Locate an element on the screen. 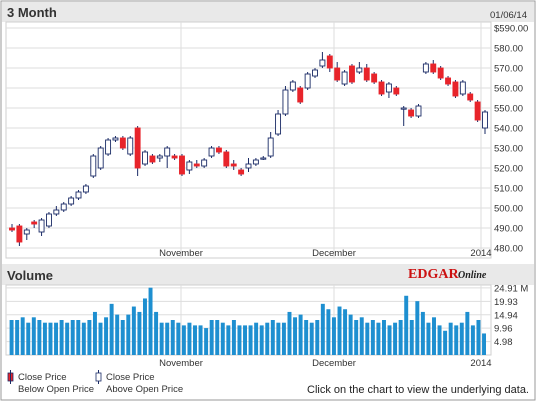 This screenshot has width=537, height=403. volume-series is located at coordinates (247, 321).